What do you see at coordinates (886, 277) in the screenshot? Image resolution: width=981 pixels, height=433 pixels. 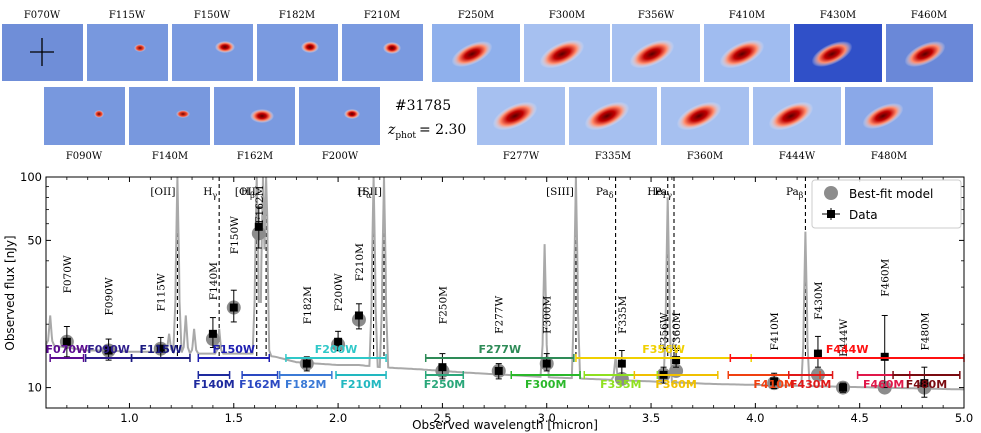 I see `filter-label-f460m: F460M` at bounding box center [886, 277].